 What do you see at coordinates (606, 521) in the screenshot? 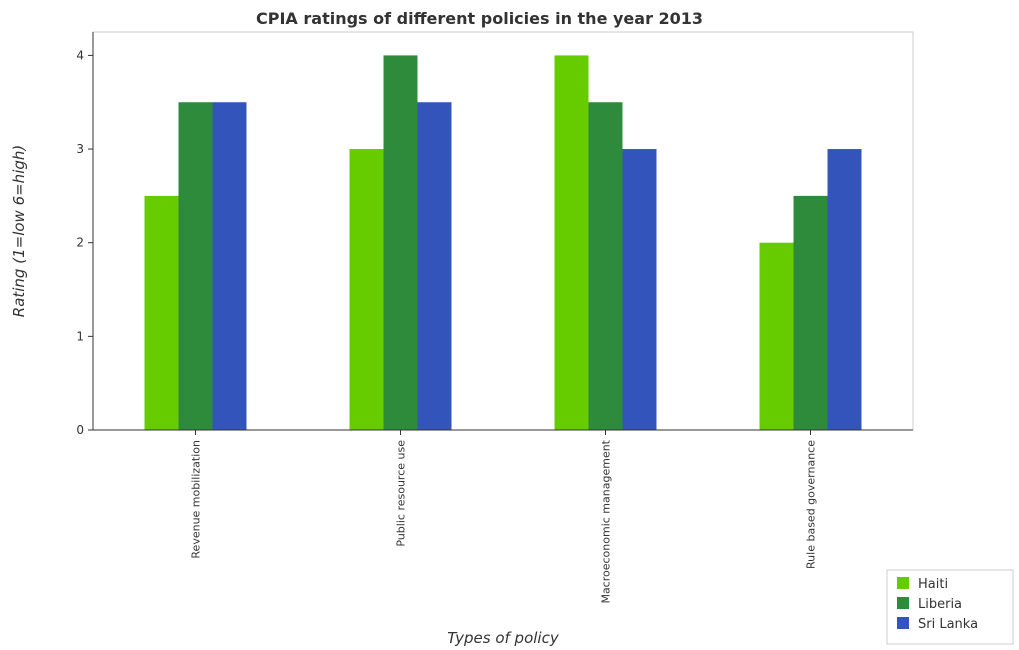
I see `x-tick-label: Macroeconomic management` at bounding box center [606, 521].